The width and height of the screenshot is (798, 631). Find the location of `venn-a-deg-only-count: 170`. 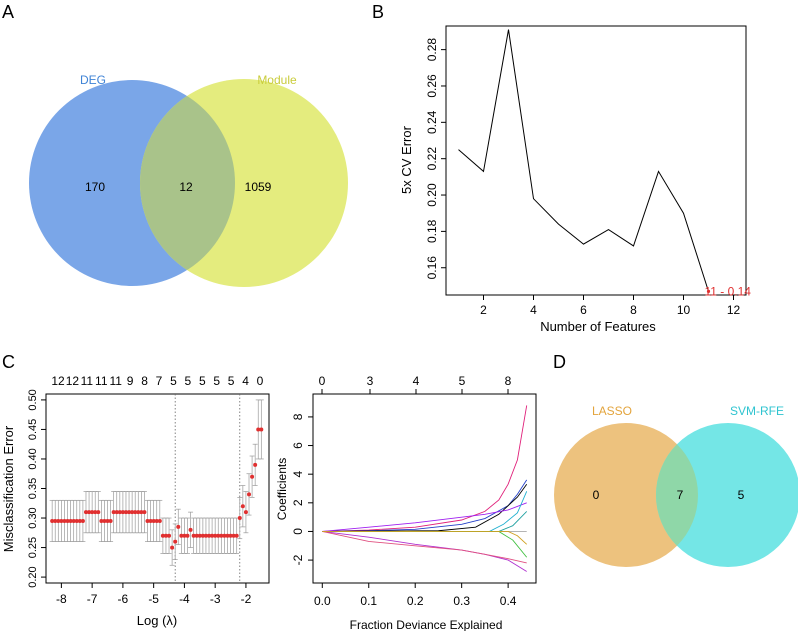

venn-a-deg-only-count: 170 is located at coordinates (95, 187).